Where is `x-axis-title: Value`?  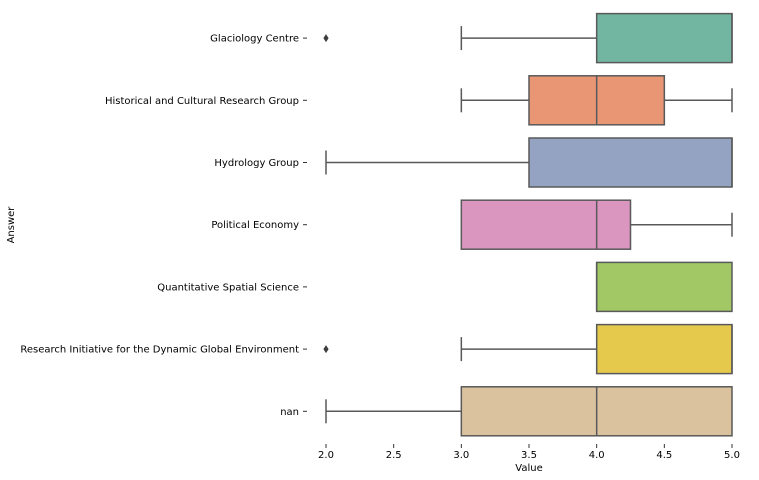
x-axis-title: Value is located at coordinates (528, 468).